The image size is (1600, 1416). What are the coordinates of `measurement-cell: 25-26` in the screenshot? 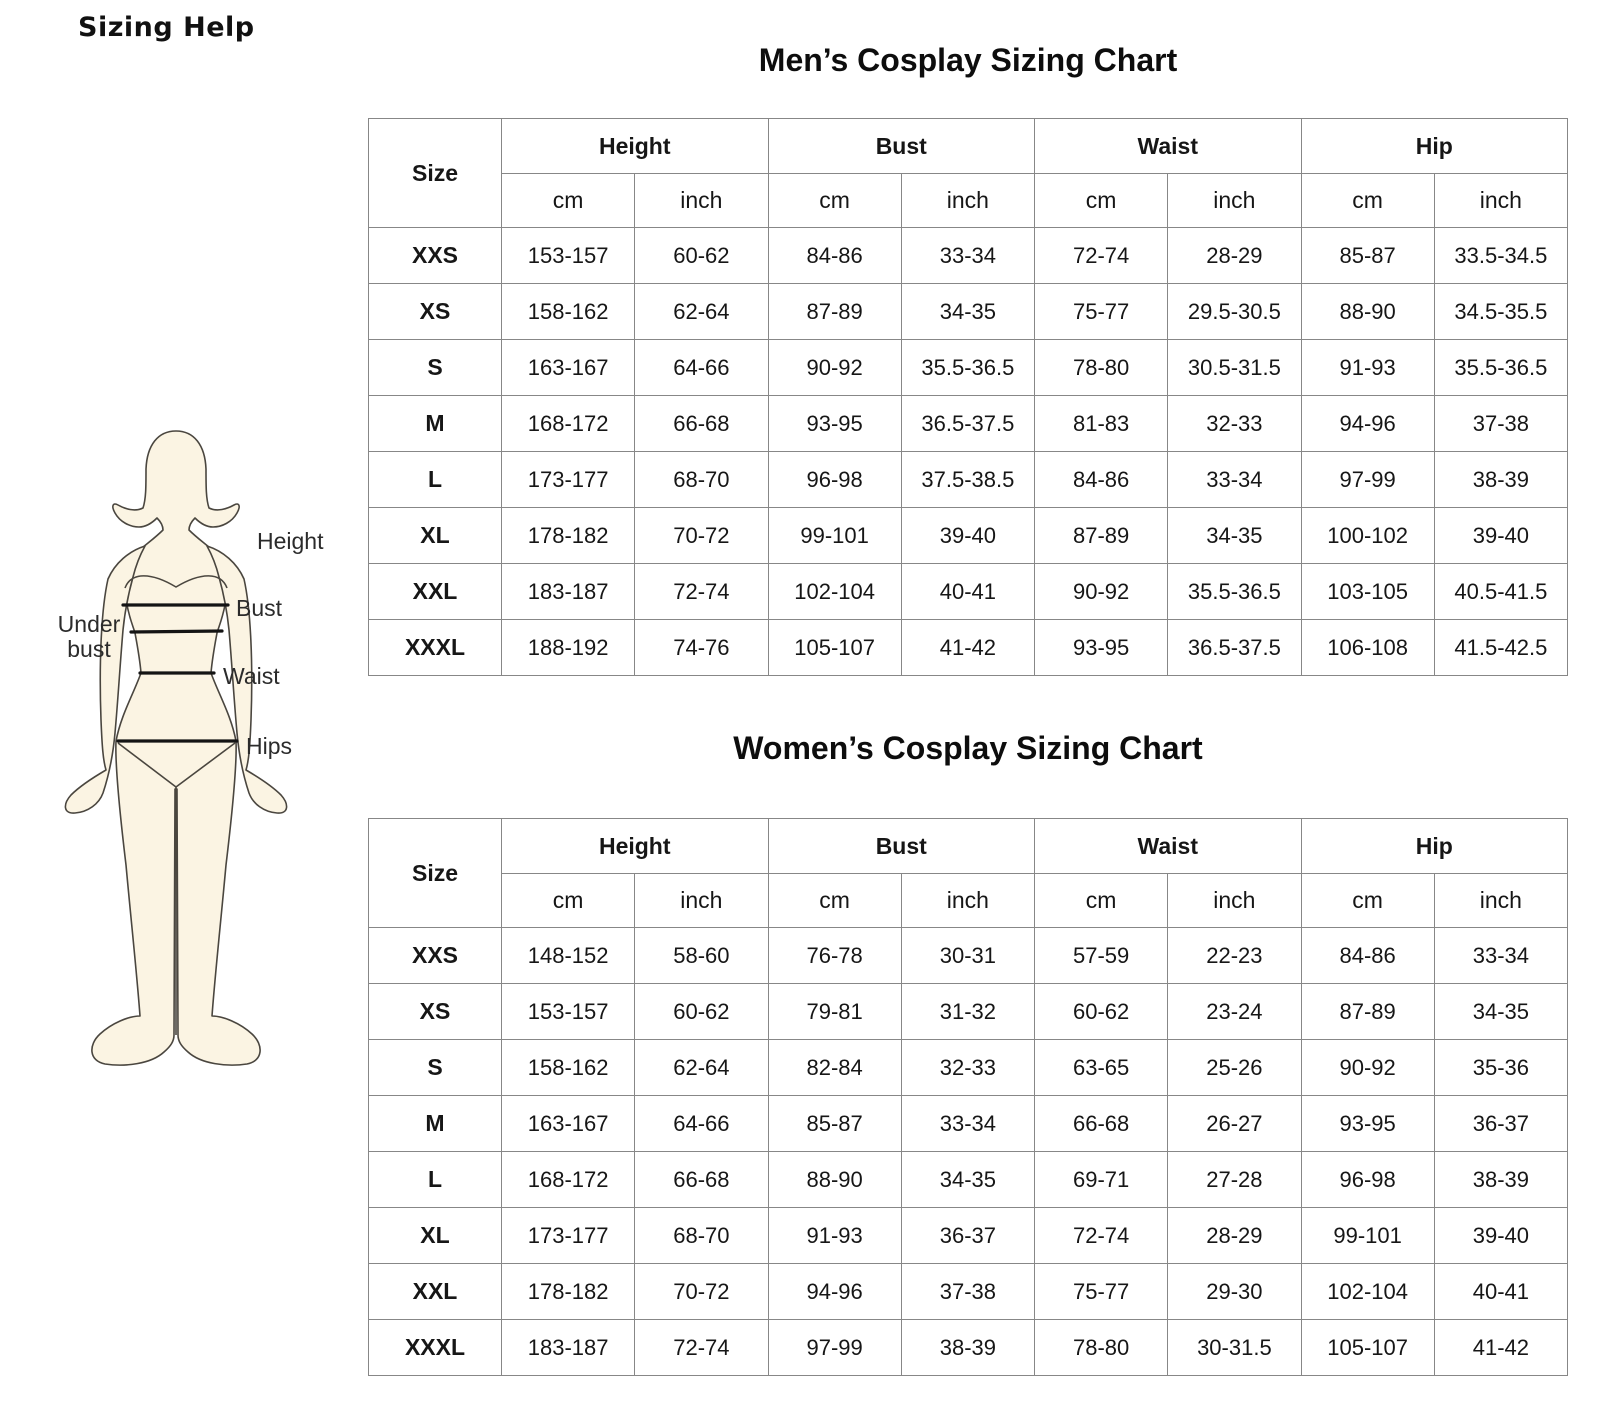 It's located at (1234, 1067).